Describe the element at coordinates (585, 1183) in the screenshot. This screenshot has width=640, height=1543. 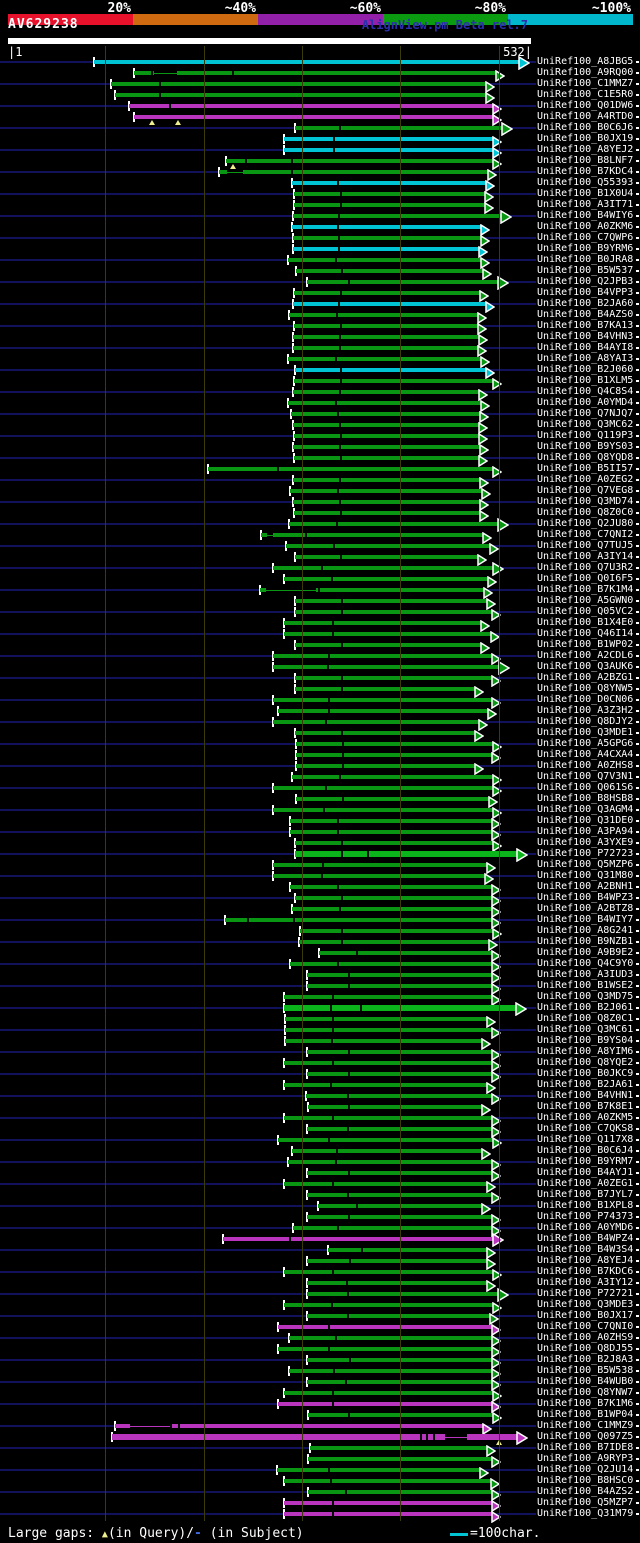
I see `hit-label: UniRef100_A0ZEG1` at that location.